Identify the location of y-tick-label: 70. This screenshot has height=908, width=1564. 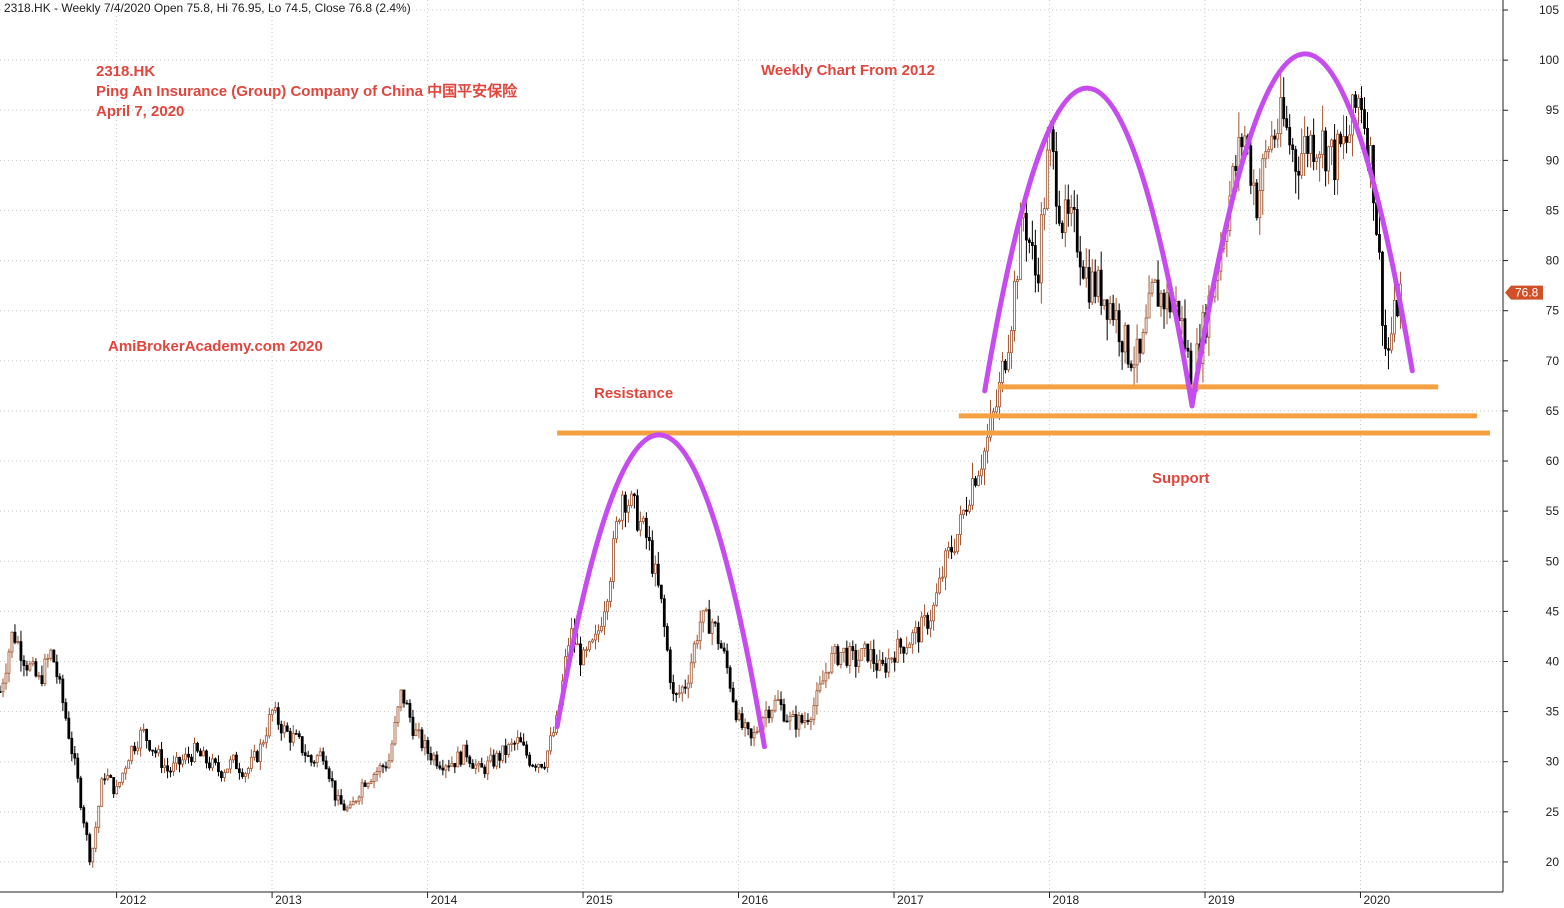
(1553, 361).